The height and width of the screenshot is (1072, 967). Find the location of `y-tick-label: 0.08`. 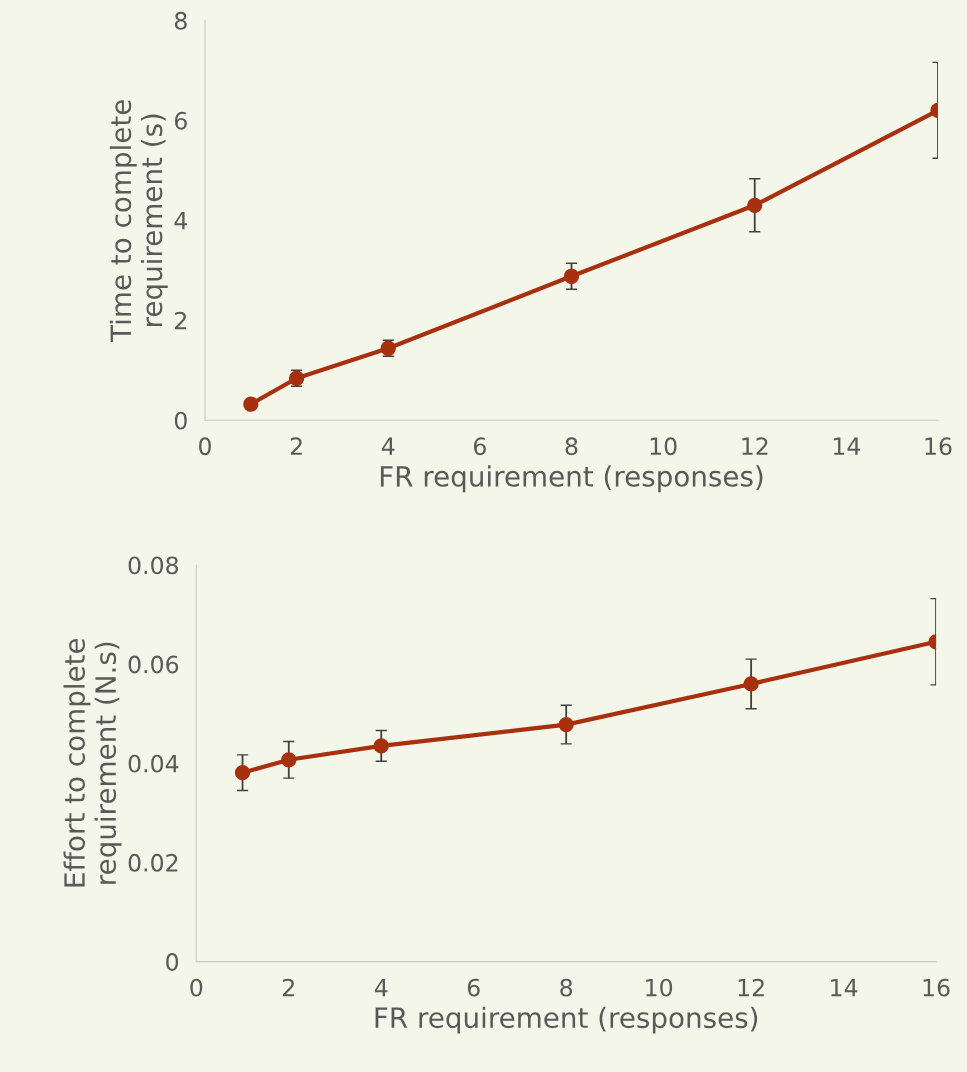

y-tick-label: 0.08 is located at coordinates (153, 565).